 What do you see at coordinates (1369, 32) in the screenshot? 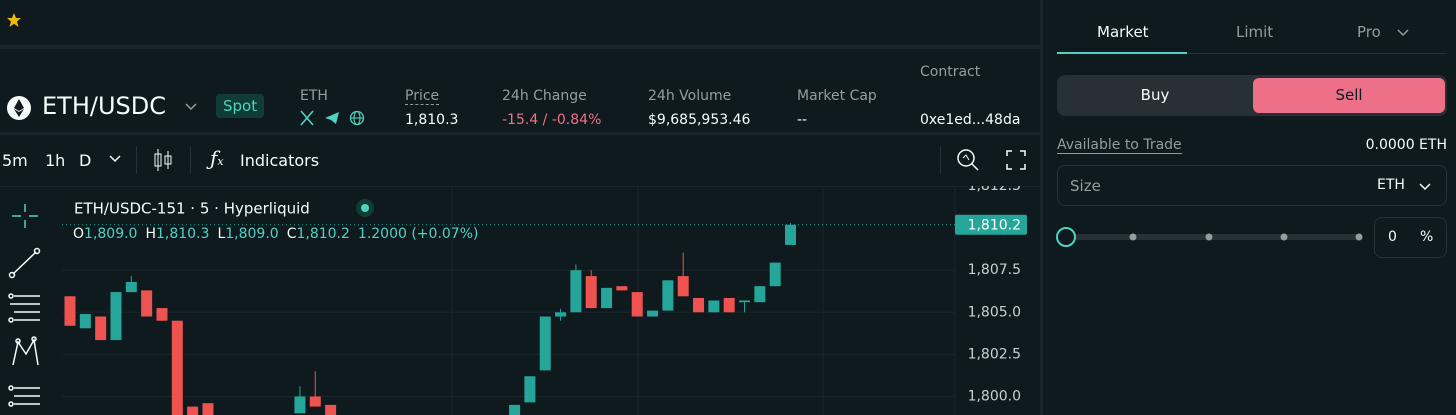
I see `order-tab: Pro` at bounding box center [1369, 32].